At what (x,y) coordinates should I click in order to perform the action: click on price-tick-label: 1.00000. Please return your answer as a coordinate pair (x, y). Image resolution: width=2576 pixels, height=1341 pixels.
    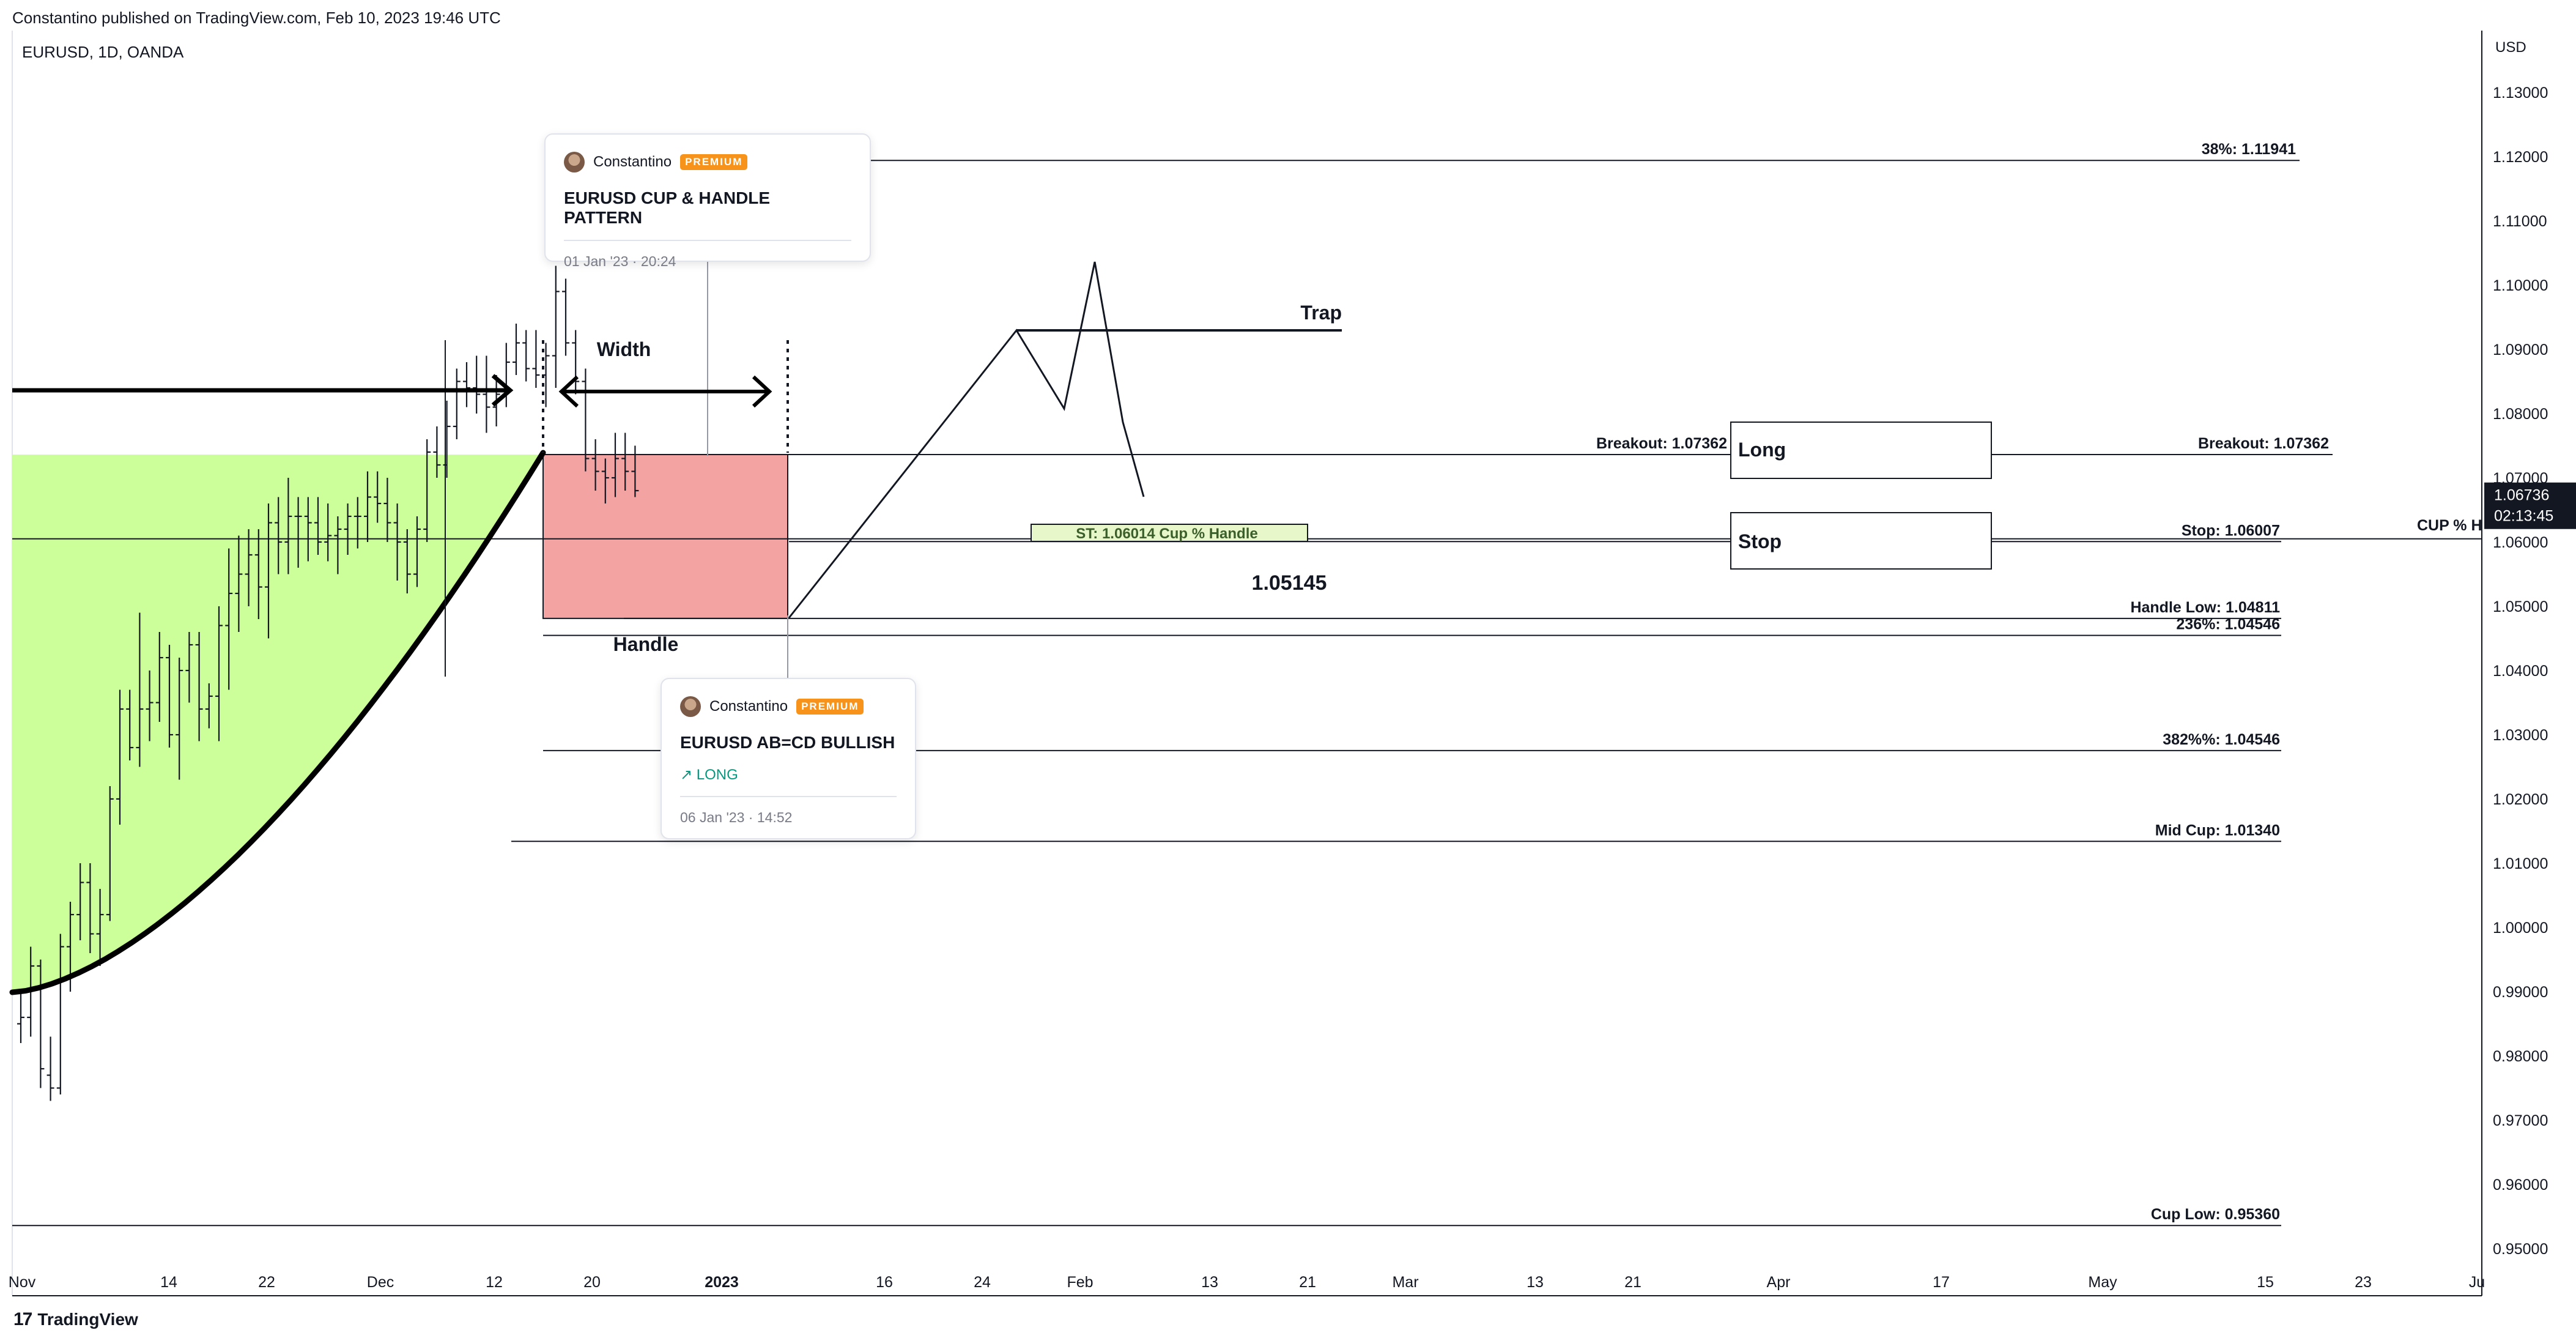
    Looking at the image, I should click on (2520, 928).